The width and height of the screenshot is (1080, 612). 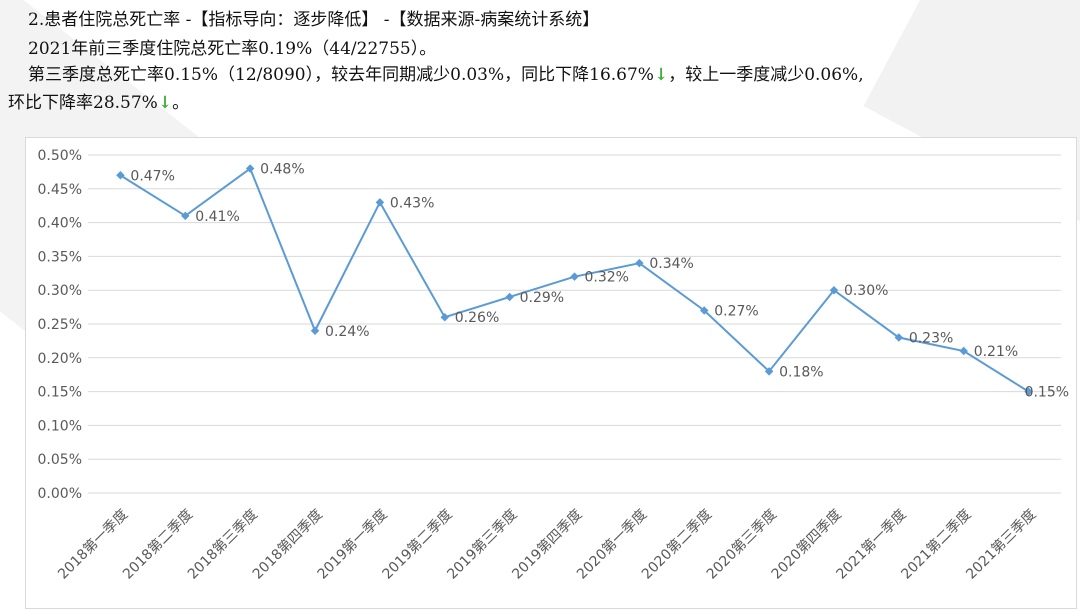 What do you see at coordinates (1047, 393) in the screenshot?
I see `data-label: 0.15%` at bounding box center [1047, 393].